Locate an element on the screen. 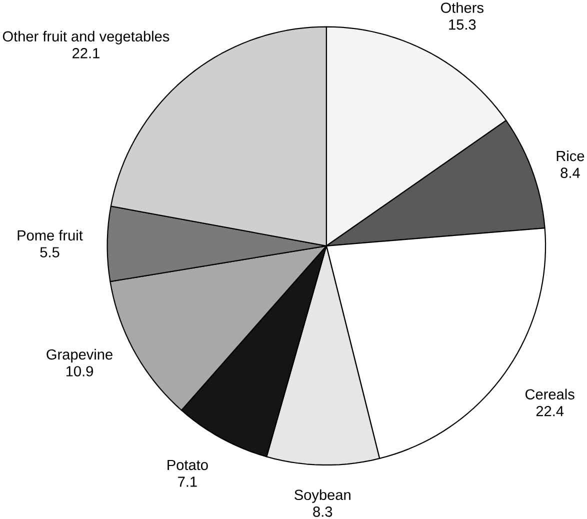 The width and height of the screenshot is (587, 519). data-label: 15.3 is located at coordinates (462, 24).